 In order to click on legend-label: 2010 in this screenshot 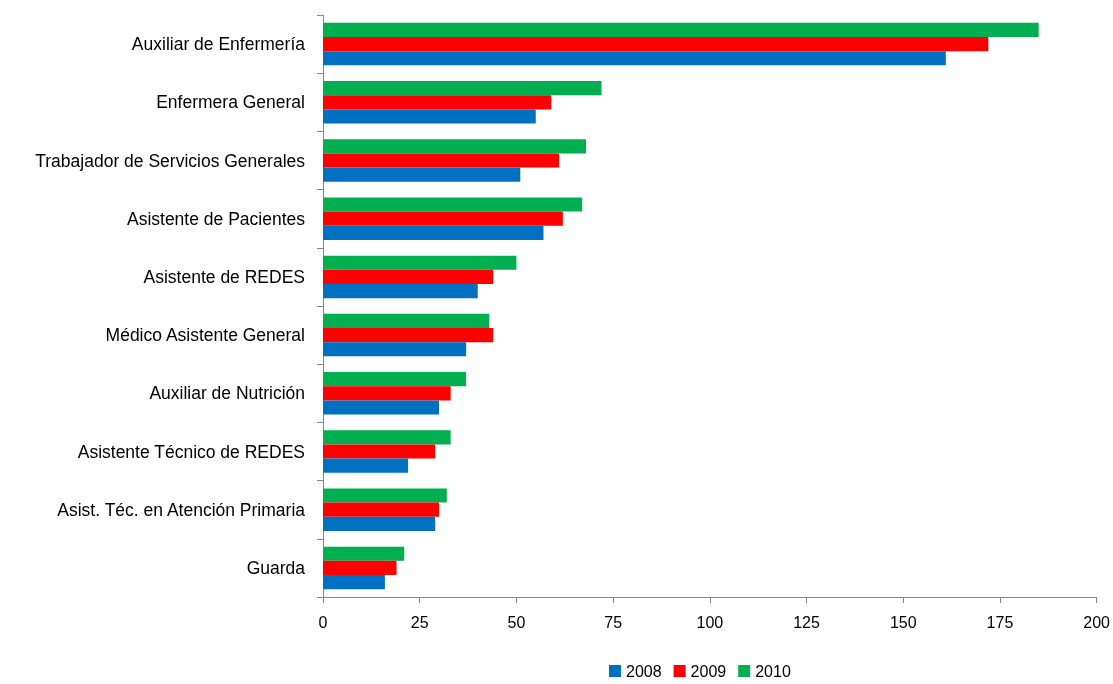, I will do `click(773, 671)`.